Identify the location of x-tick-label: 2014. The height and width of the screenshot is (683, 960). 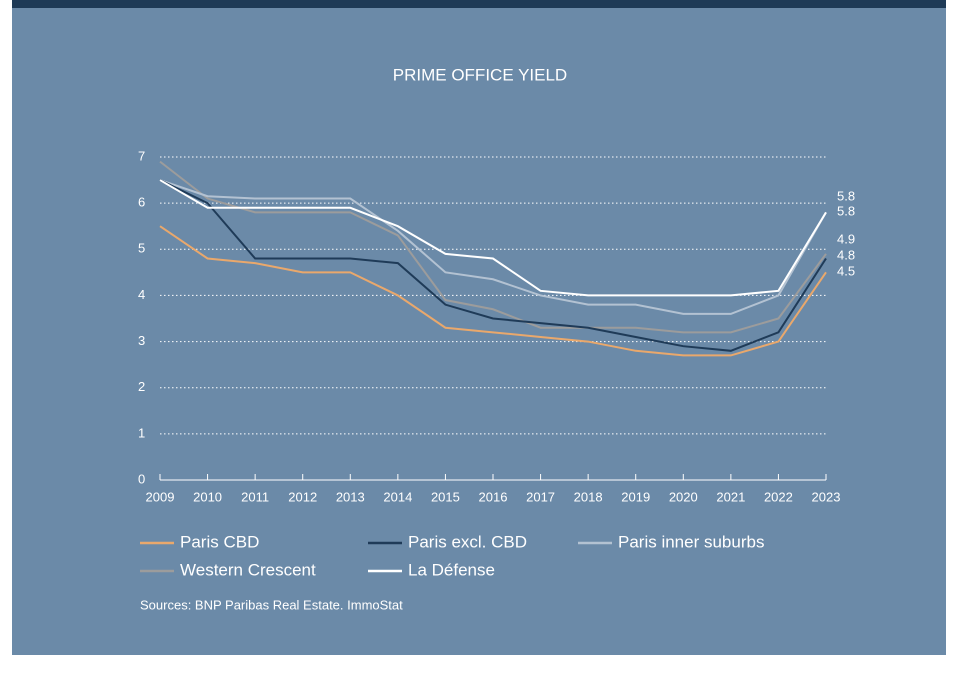
(397, 496).